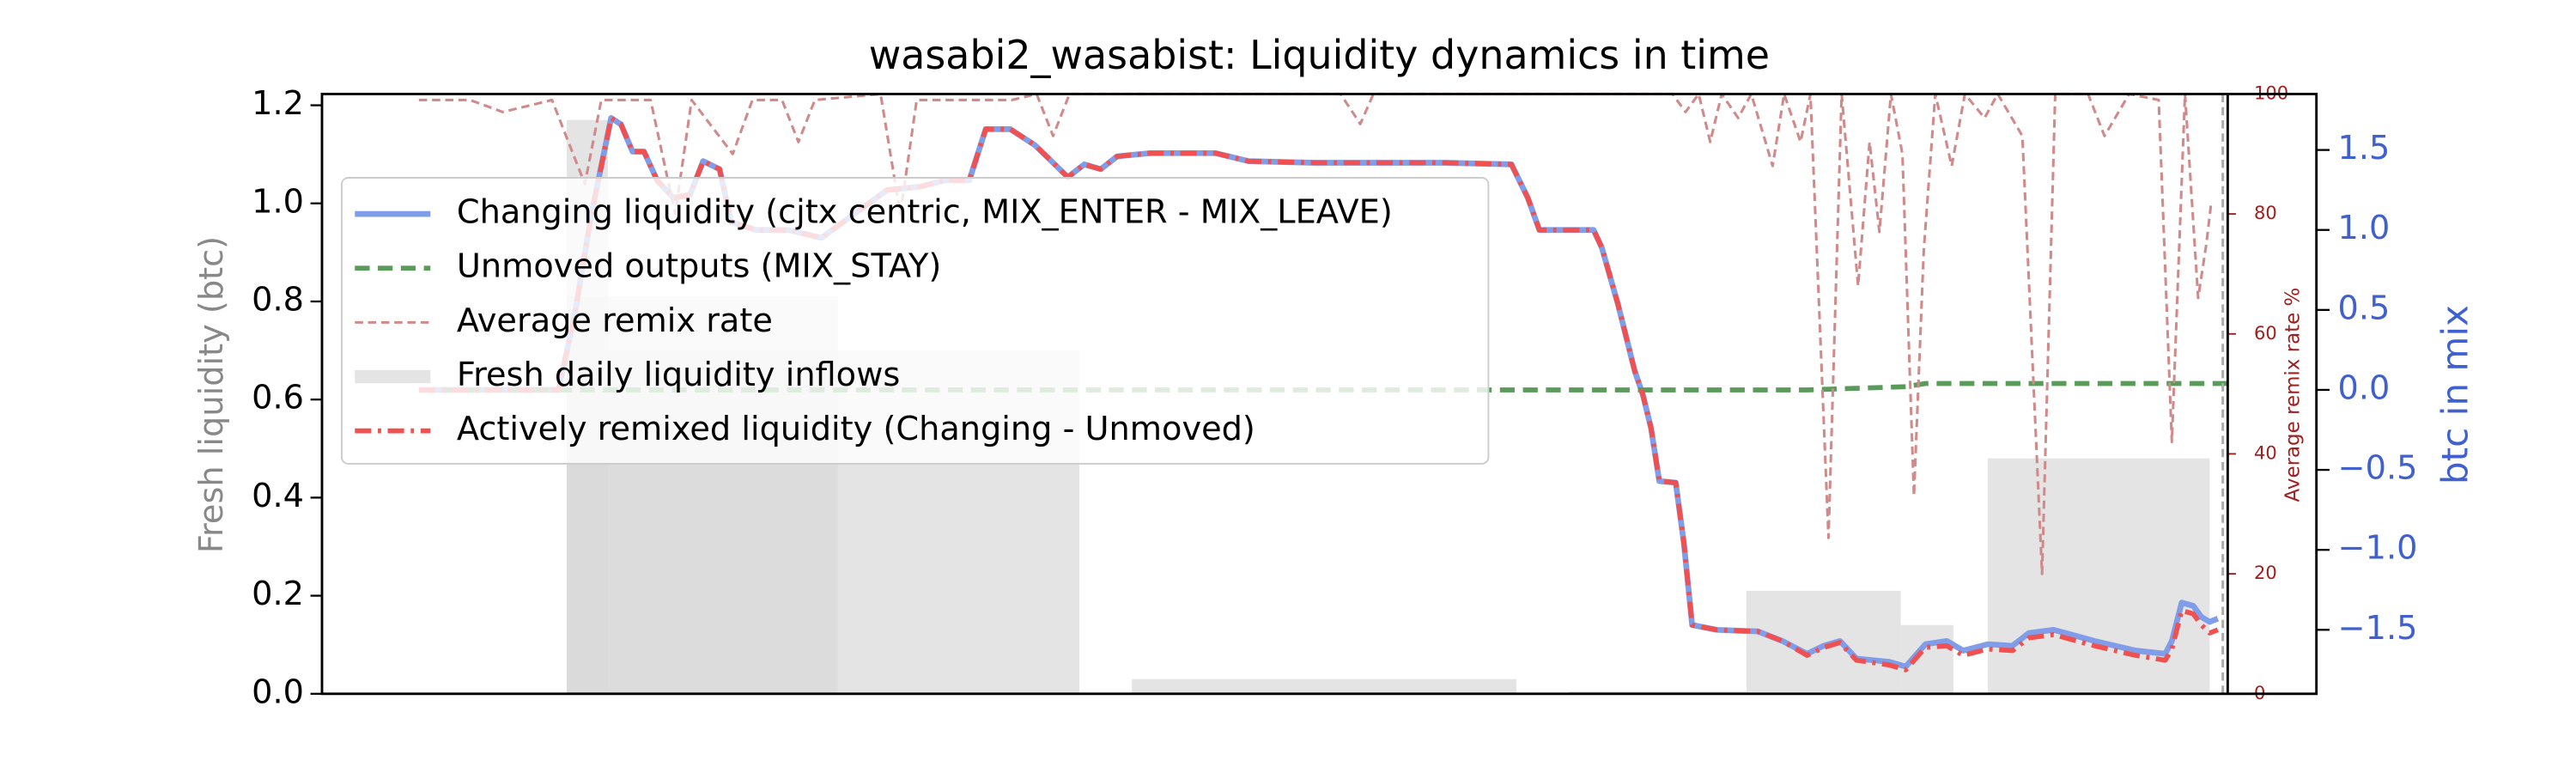 This screenshot has height=773, width=2576. What do you see at coordinates (2265, 333) in the screenshot?
I see `y3-tick-label: 60` at bounding box center [2265, 333].